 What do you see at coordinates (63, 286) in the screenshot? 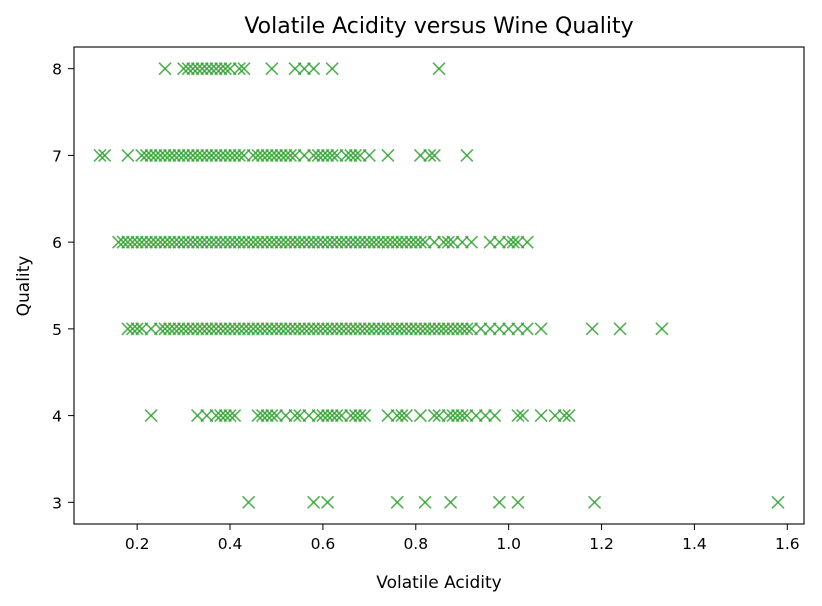
I see `y-axis: 3 4 5 6 7 8` at bounding box center [63, 286].